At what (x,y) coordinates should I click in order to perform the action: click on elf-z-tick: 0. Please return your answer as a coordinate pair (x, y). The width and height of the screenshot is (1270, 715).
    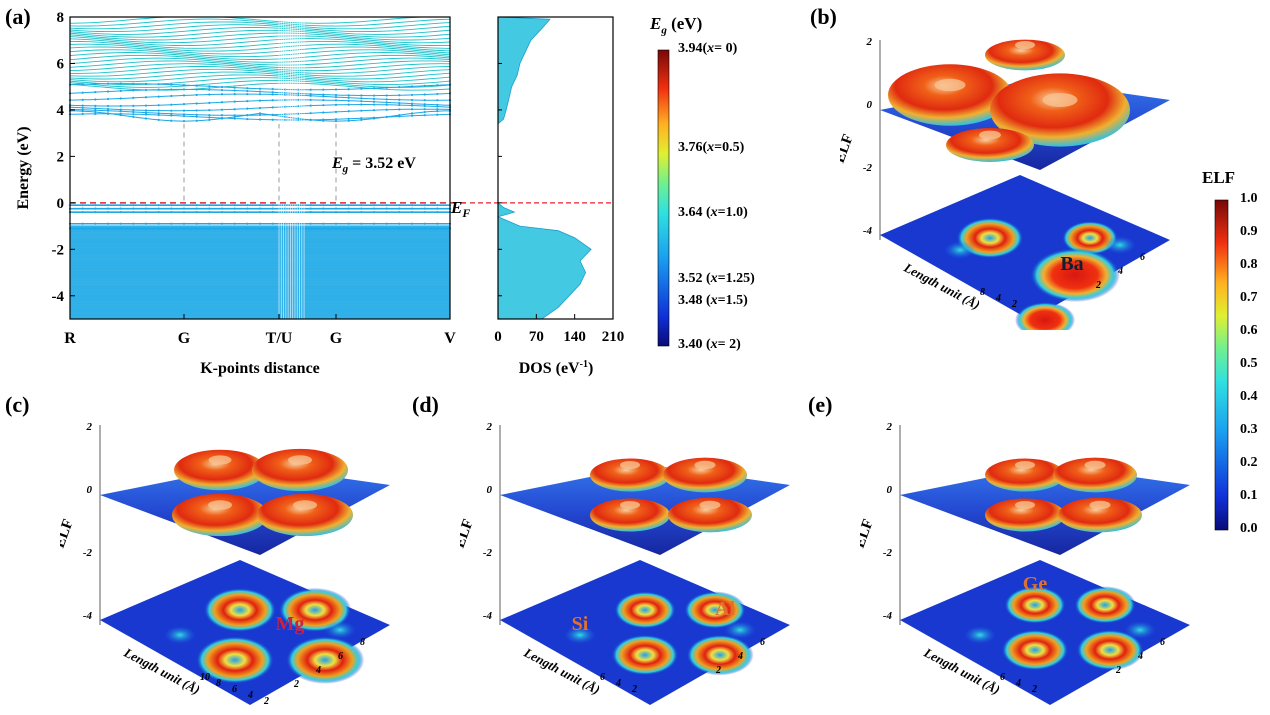
    Looking at the image, I should click on (90, 490).